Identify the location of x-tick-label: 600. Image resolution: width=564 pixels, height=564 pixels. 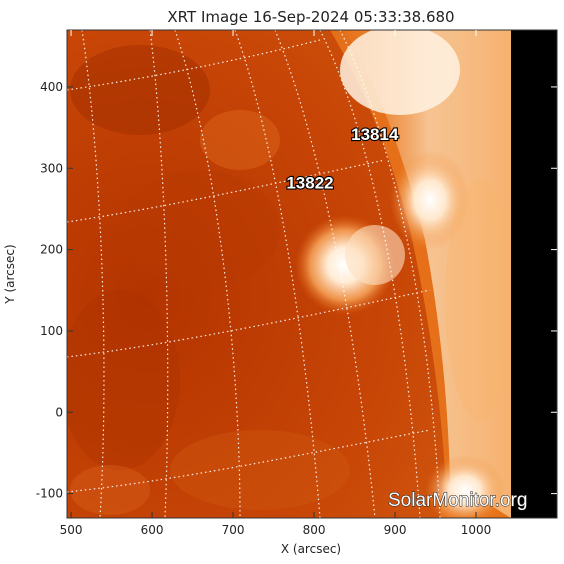
(152, 530).